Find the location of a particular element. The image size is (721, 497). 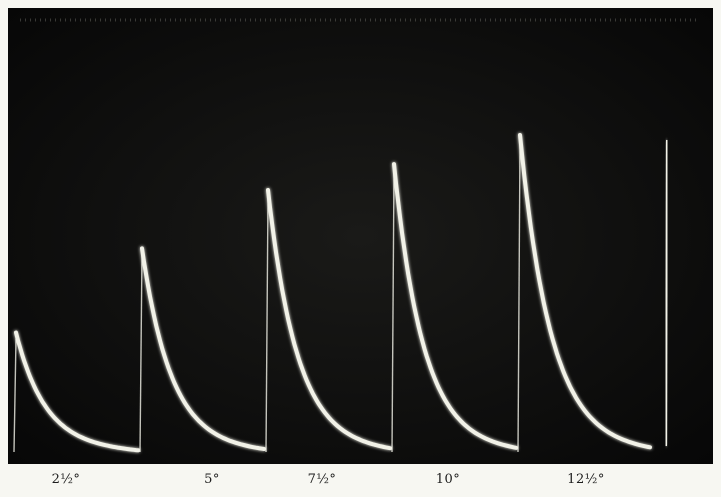

caption-2: 5° is located at coordinates (212, 479).